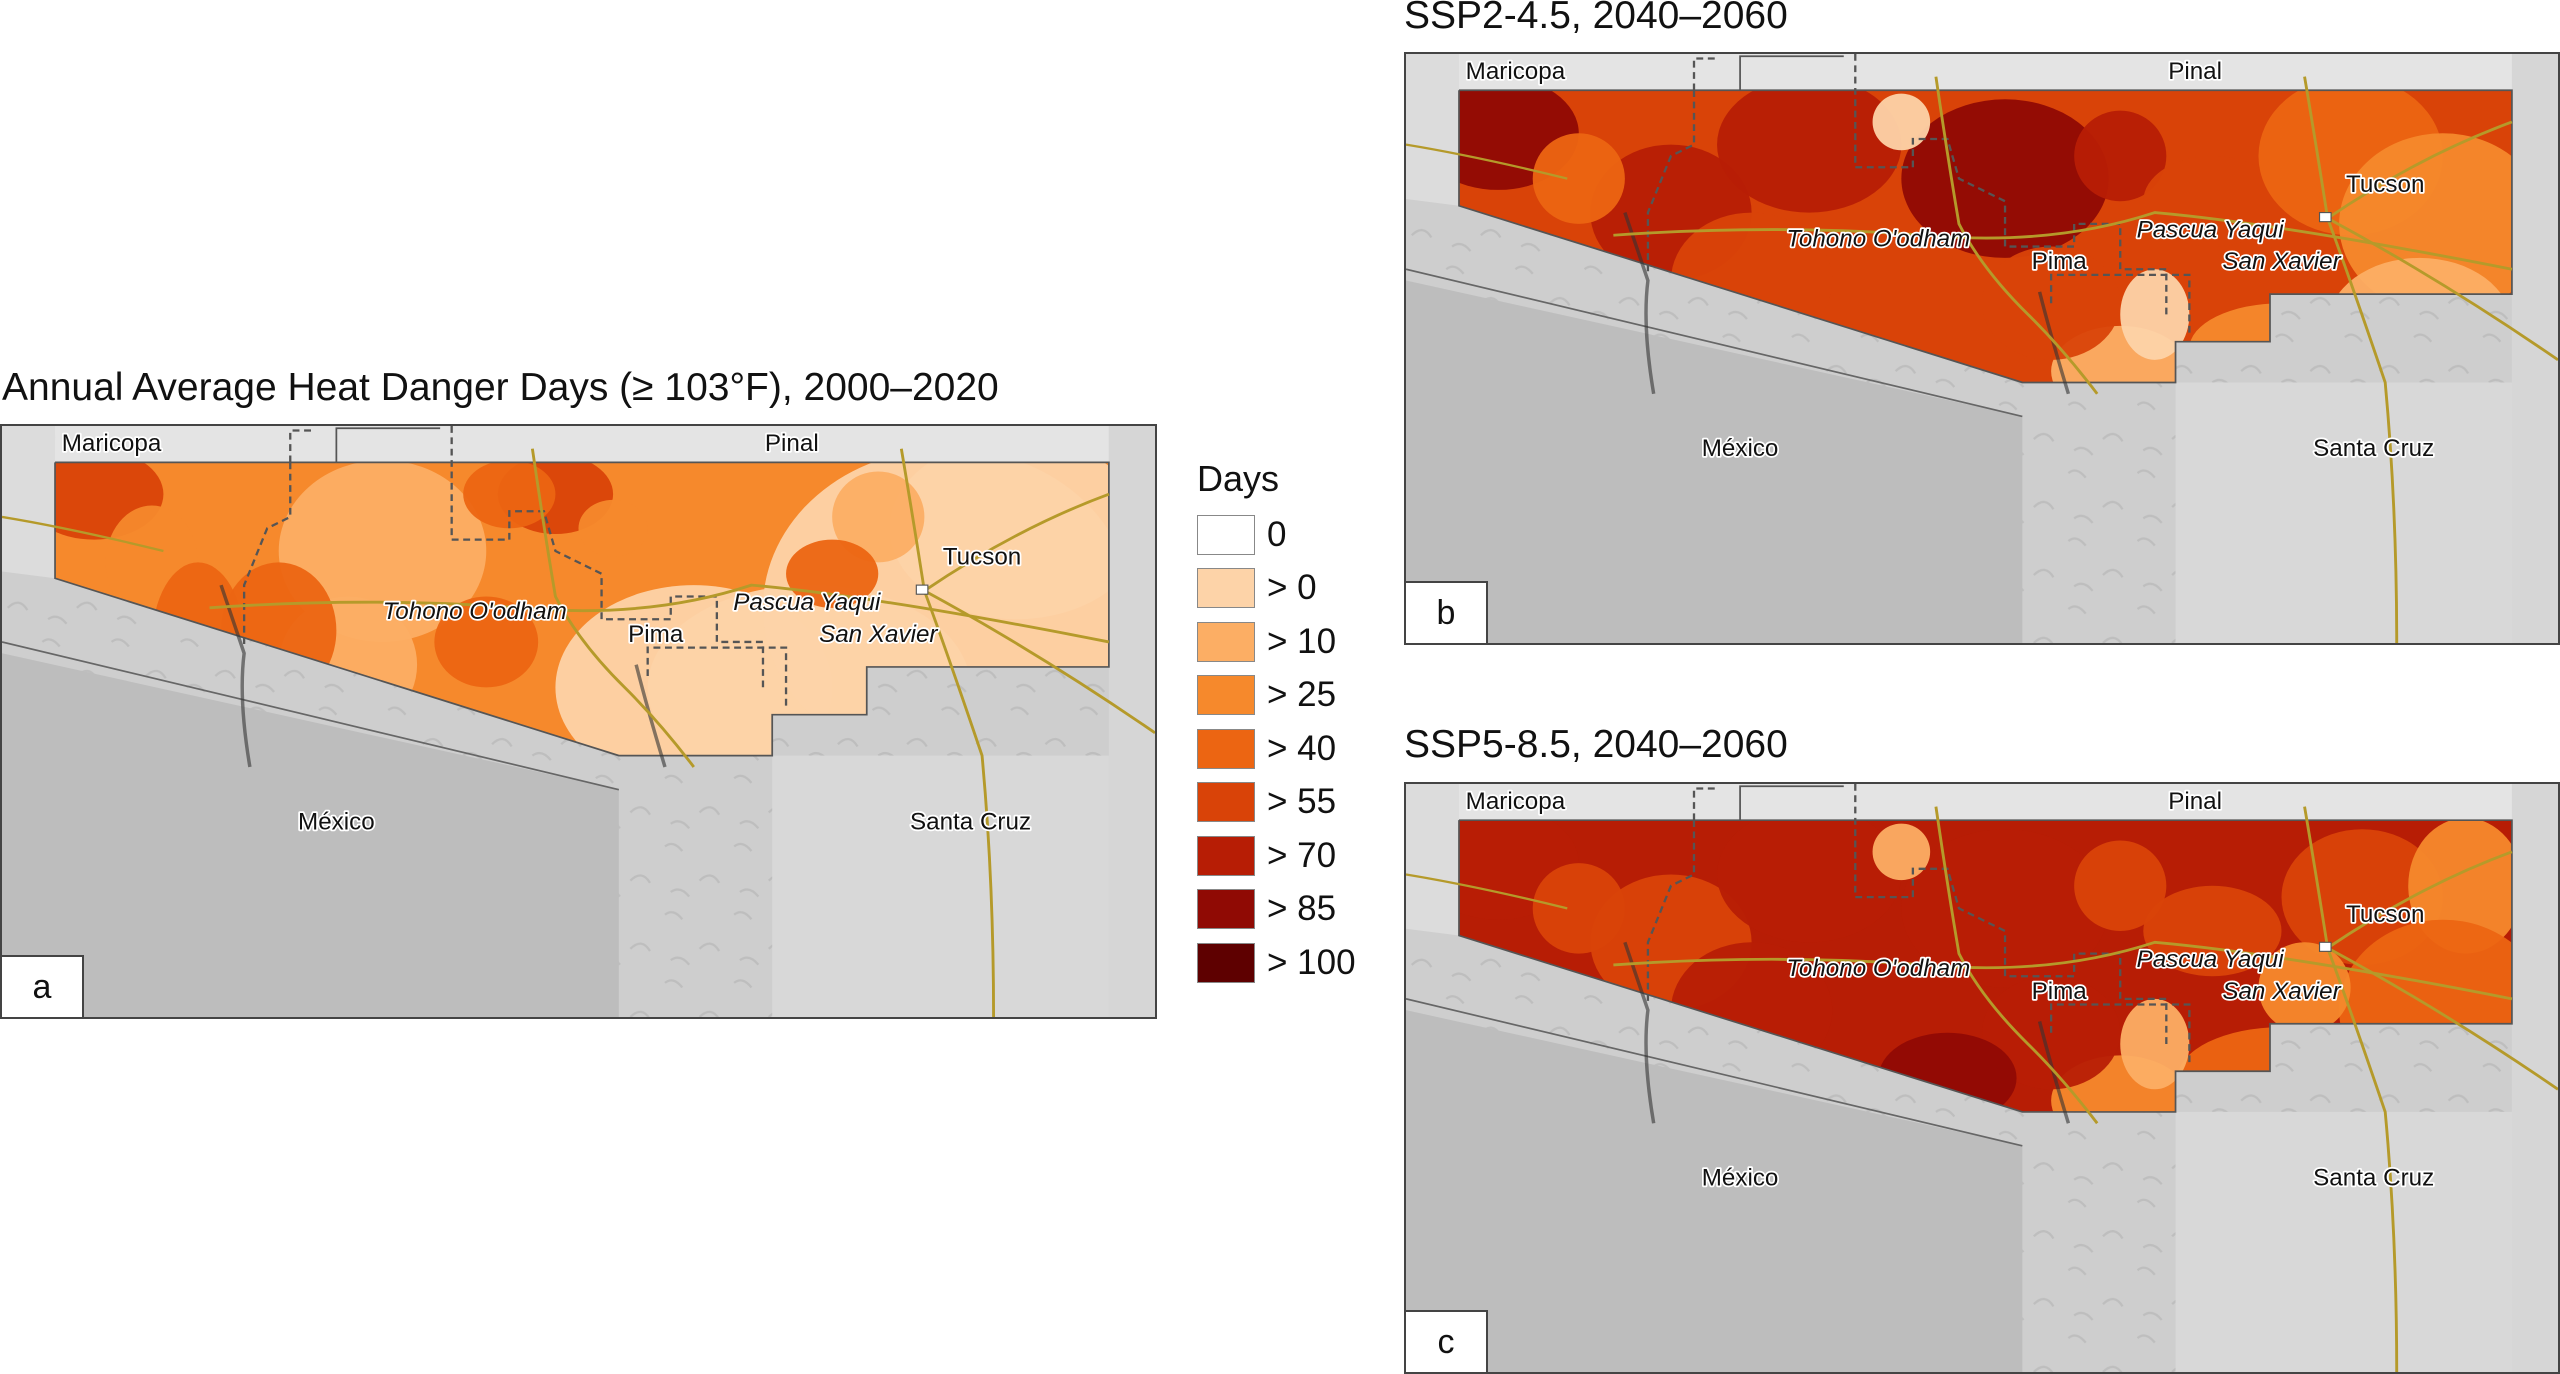 The image size is (2560, 1374). Describe the element at coordinates (1302, 641) in the screenshot. I see `legend-label: > 10` at that location.